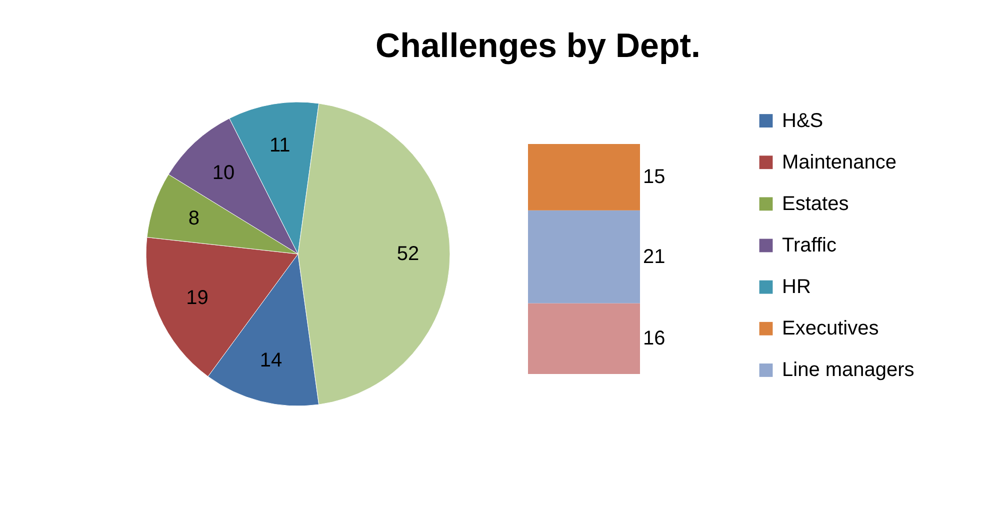  Describe the element at coordinates (271, 361) in the screenshot. I see `data-label: 14` at that location.